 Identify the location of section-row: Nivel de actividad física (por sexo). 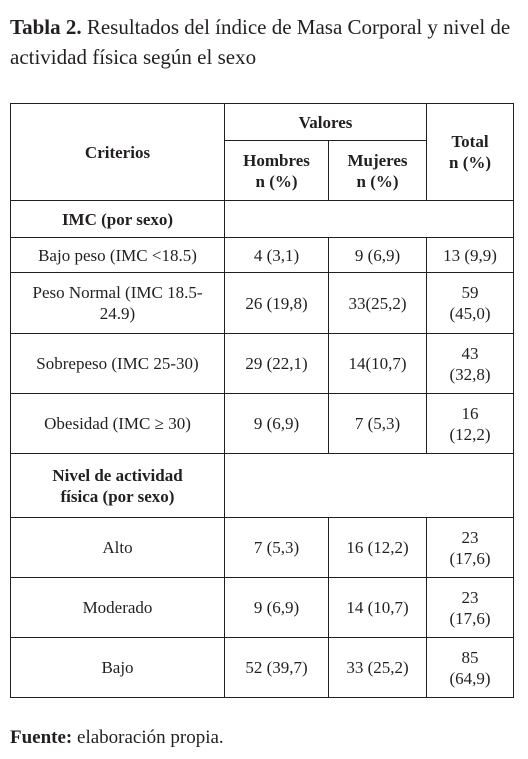
(262, 485).